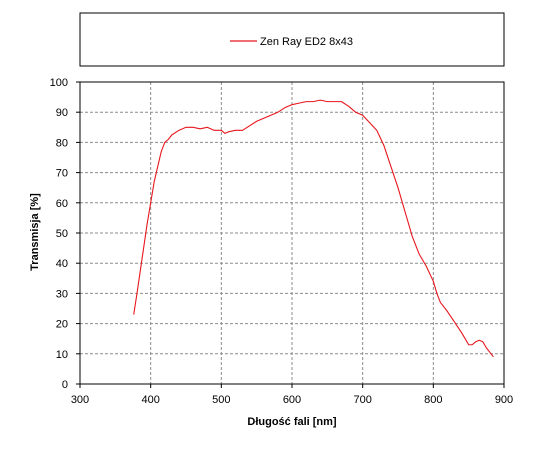 Image resolution: width=549 pixels, height=454 pixels. I want to click on x-axis-title: Długość fali [nm], so click(292, 422).